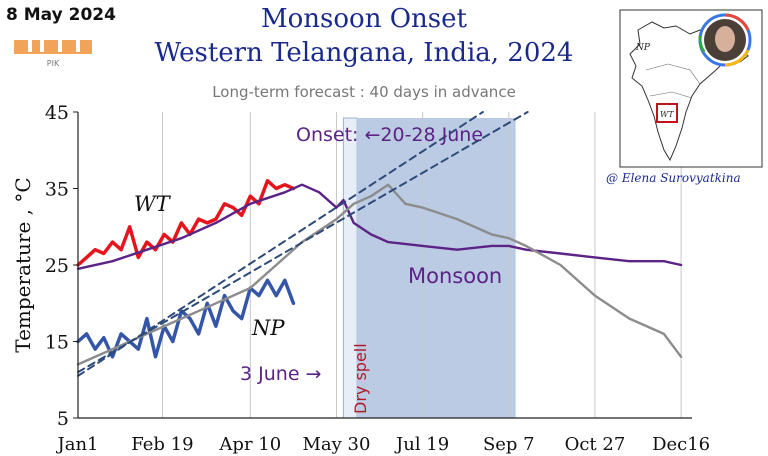 The height and width of the screenshot is (456, 768). Describe the element at coordinates (63, 419) in the screenshot. I see `y-tick-label: 5` at that location.